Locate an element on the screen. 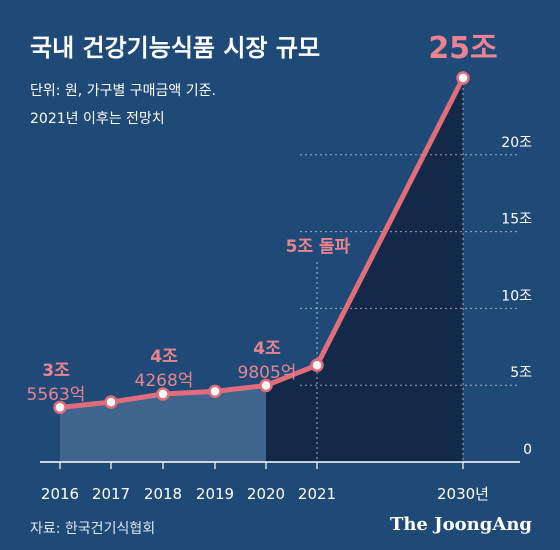 The image size is (560, 550). y-tick-label-5: 5조 is located at coordinates (521, 373).